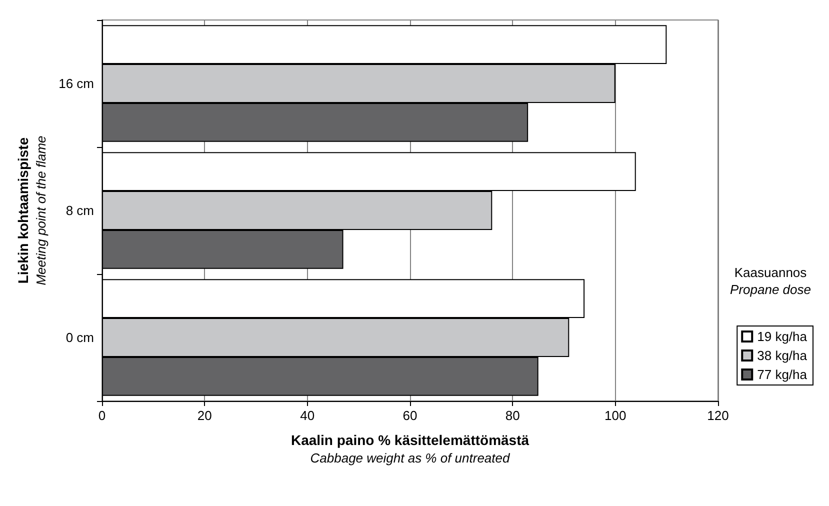  Describe the element at coordinates (615, 415) in the screenshot. I see `x-tick-label: 100` at that location.